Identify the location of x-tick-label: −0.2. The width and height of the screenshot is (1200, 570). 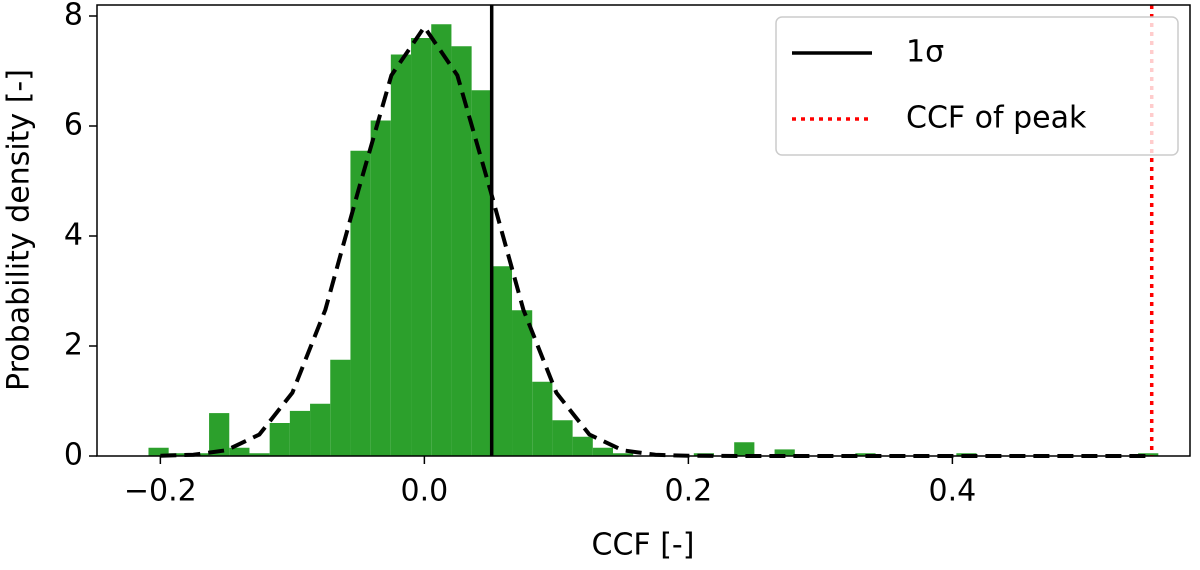
(160, 491).